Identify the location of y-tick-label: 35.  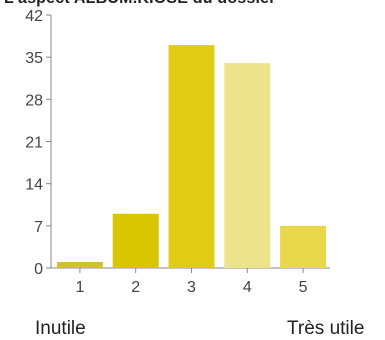
(34, 58).